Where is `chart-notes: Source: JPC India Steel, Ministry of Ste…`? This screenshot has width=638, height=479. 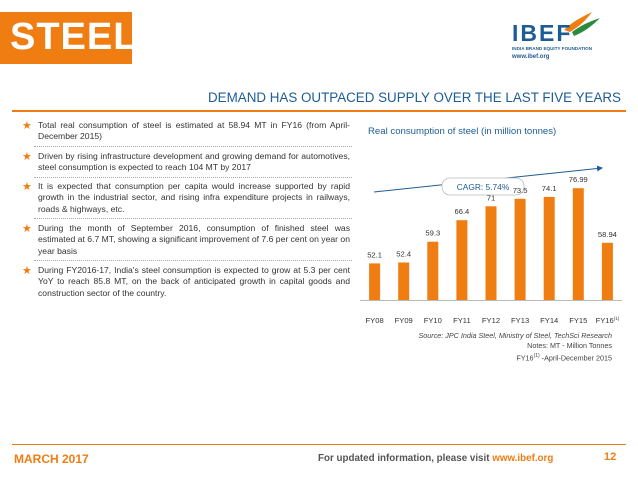 chart-notes: Source: JPC India Steel, Ministry of Ste… is located at coordinates (486, 347).